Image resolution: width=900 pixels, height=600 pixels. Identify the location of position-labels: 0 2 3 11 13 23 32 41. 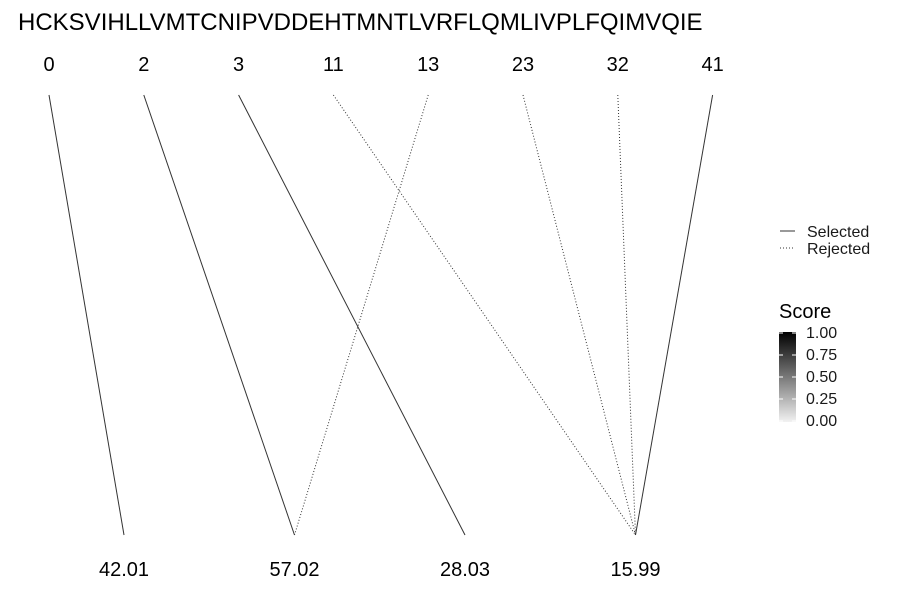
(383, 65).